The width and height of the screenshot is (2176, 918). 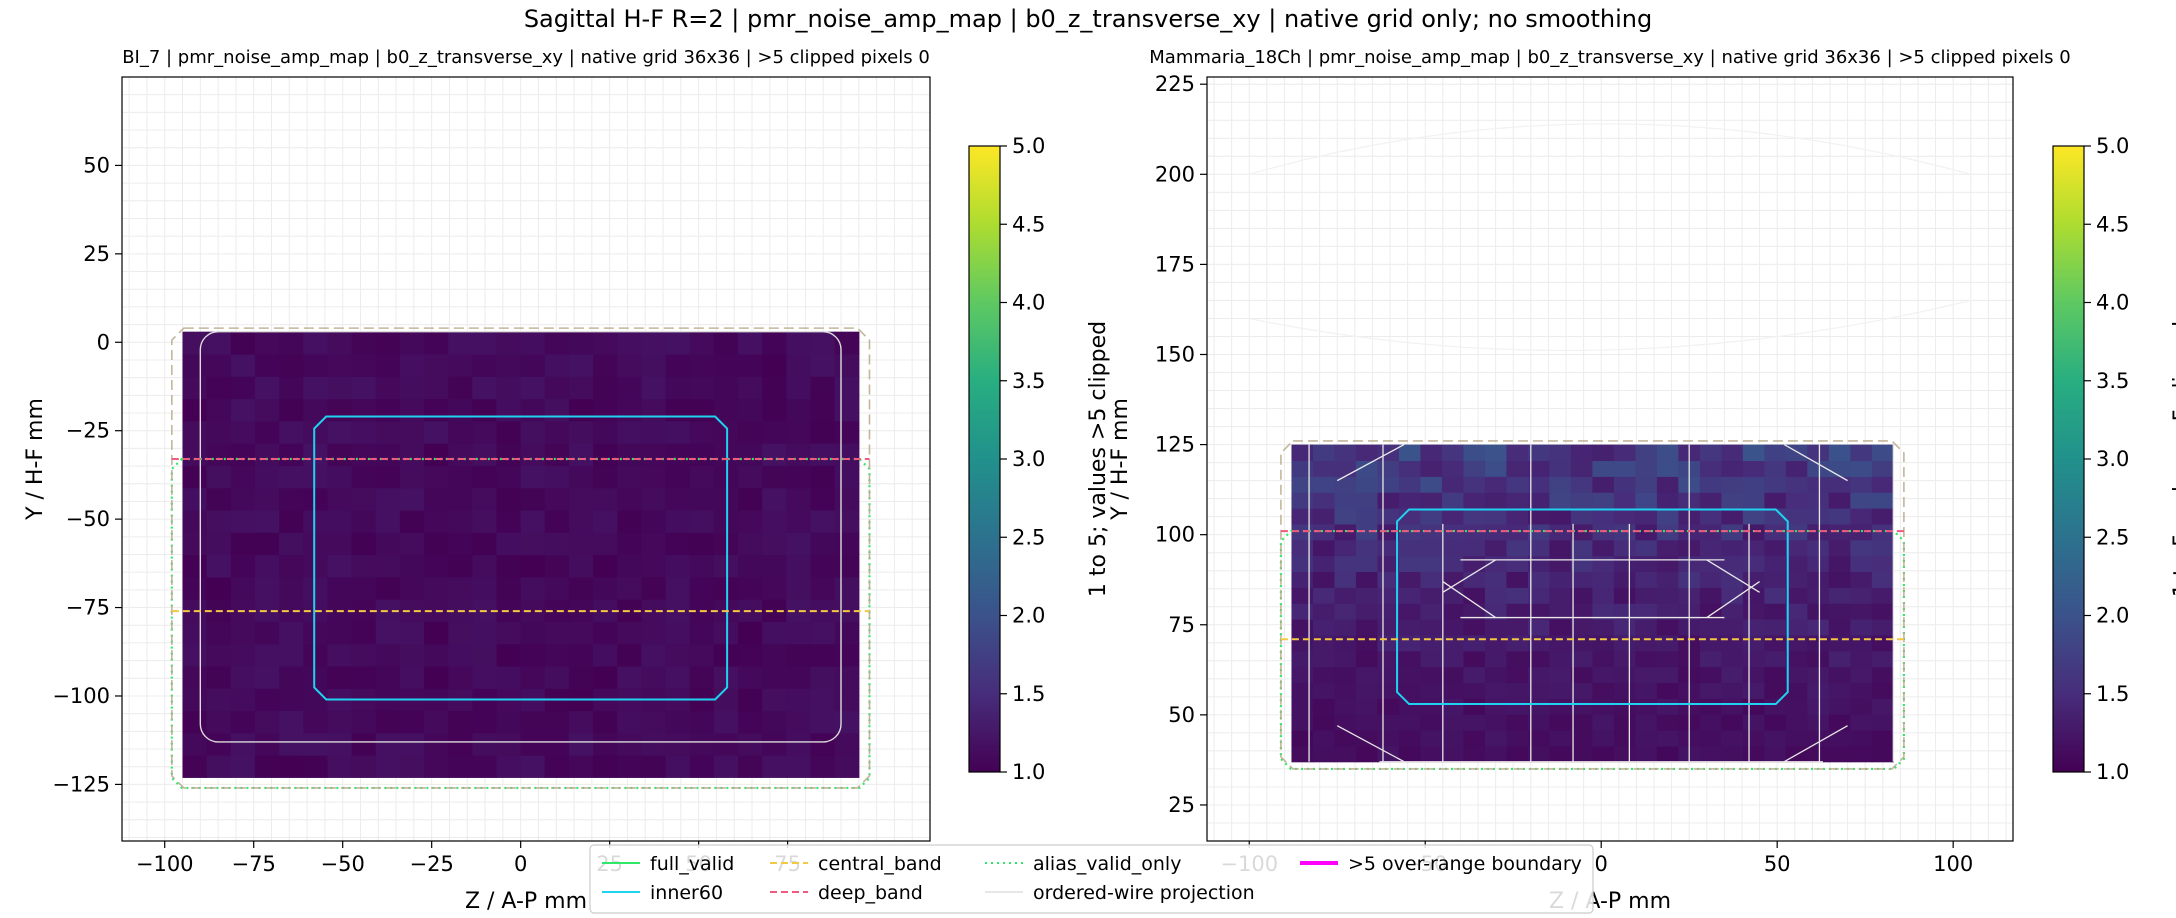 What do you see at coordinates (81, 696) in the screenshot?
I see `y-tick-label: −100` at bounding box center [81, 696].